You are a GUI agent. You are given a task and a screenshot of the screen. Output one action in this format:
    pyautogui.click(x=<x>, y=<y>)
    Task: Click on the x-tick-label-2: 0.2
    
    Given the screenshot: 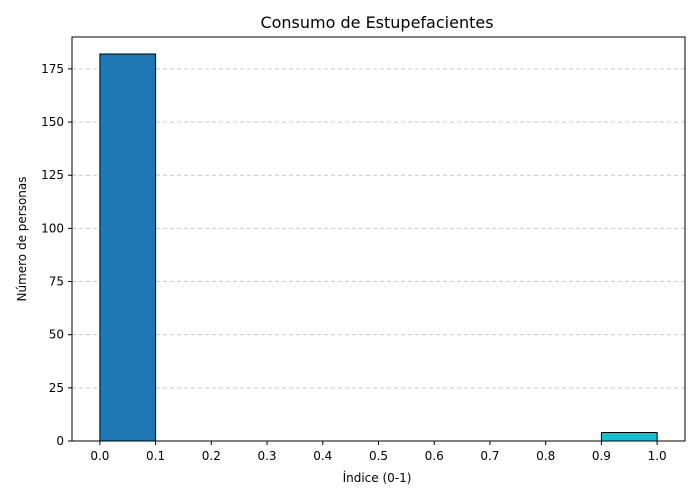 What is the action you would take?
    pyautogui.click(x=211, y=456)
    